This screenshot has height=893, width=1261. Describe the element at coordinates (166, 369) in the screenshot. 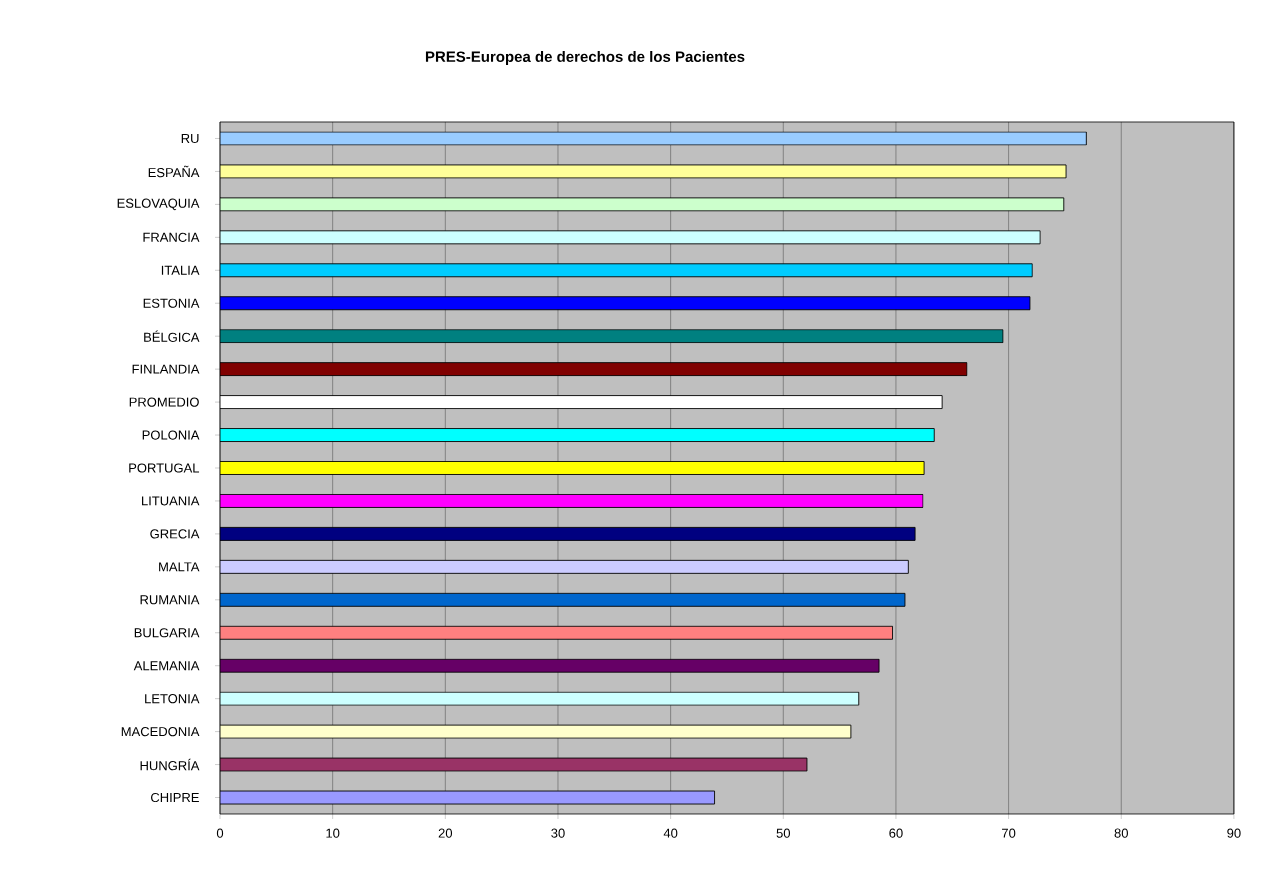

I see `y-tick-label: FINLANDIA` at that location.